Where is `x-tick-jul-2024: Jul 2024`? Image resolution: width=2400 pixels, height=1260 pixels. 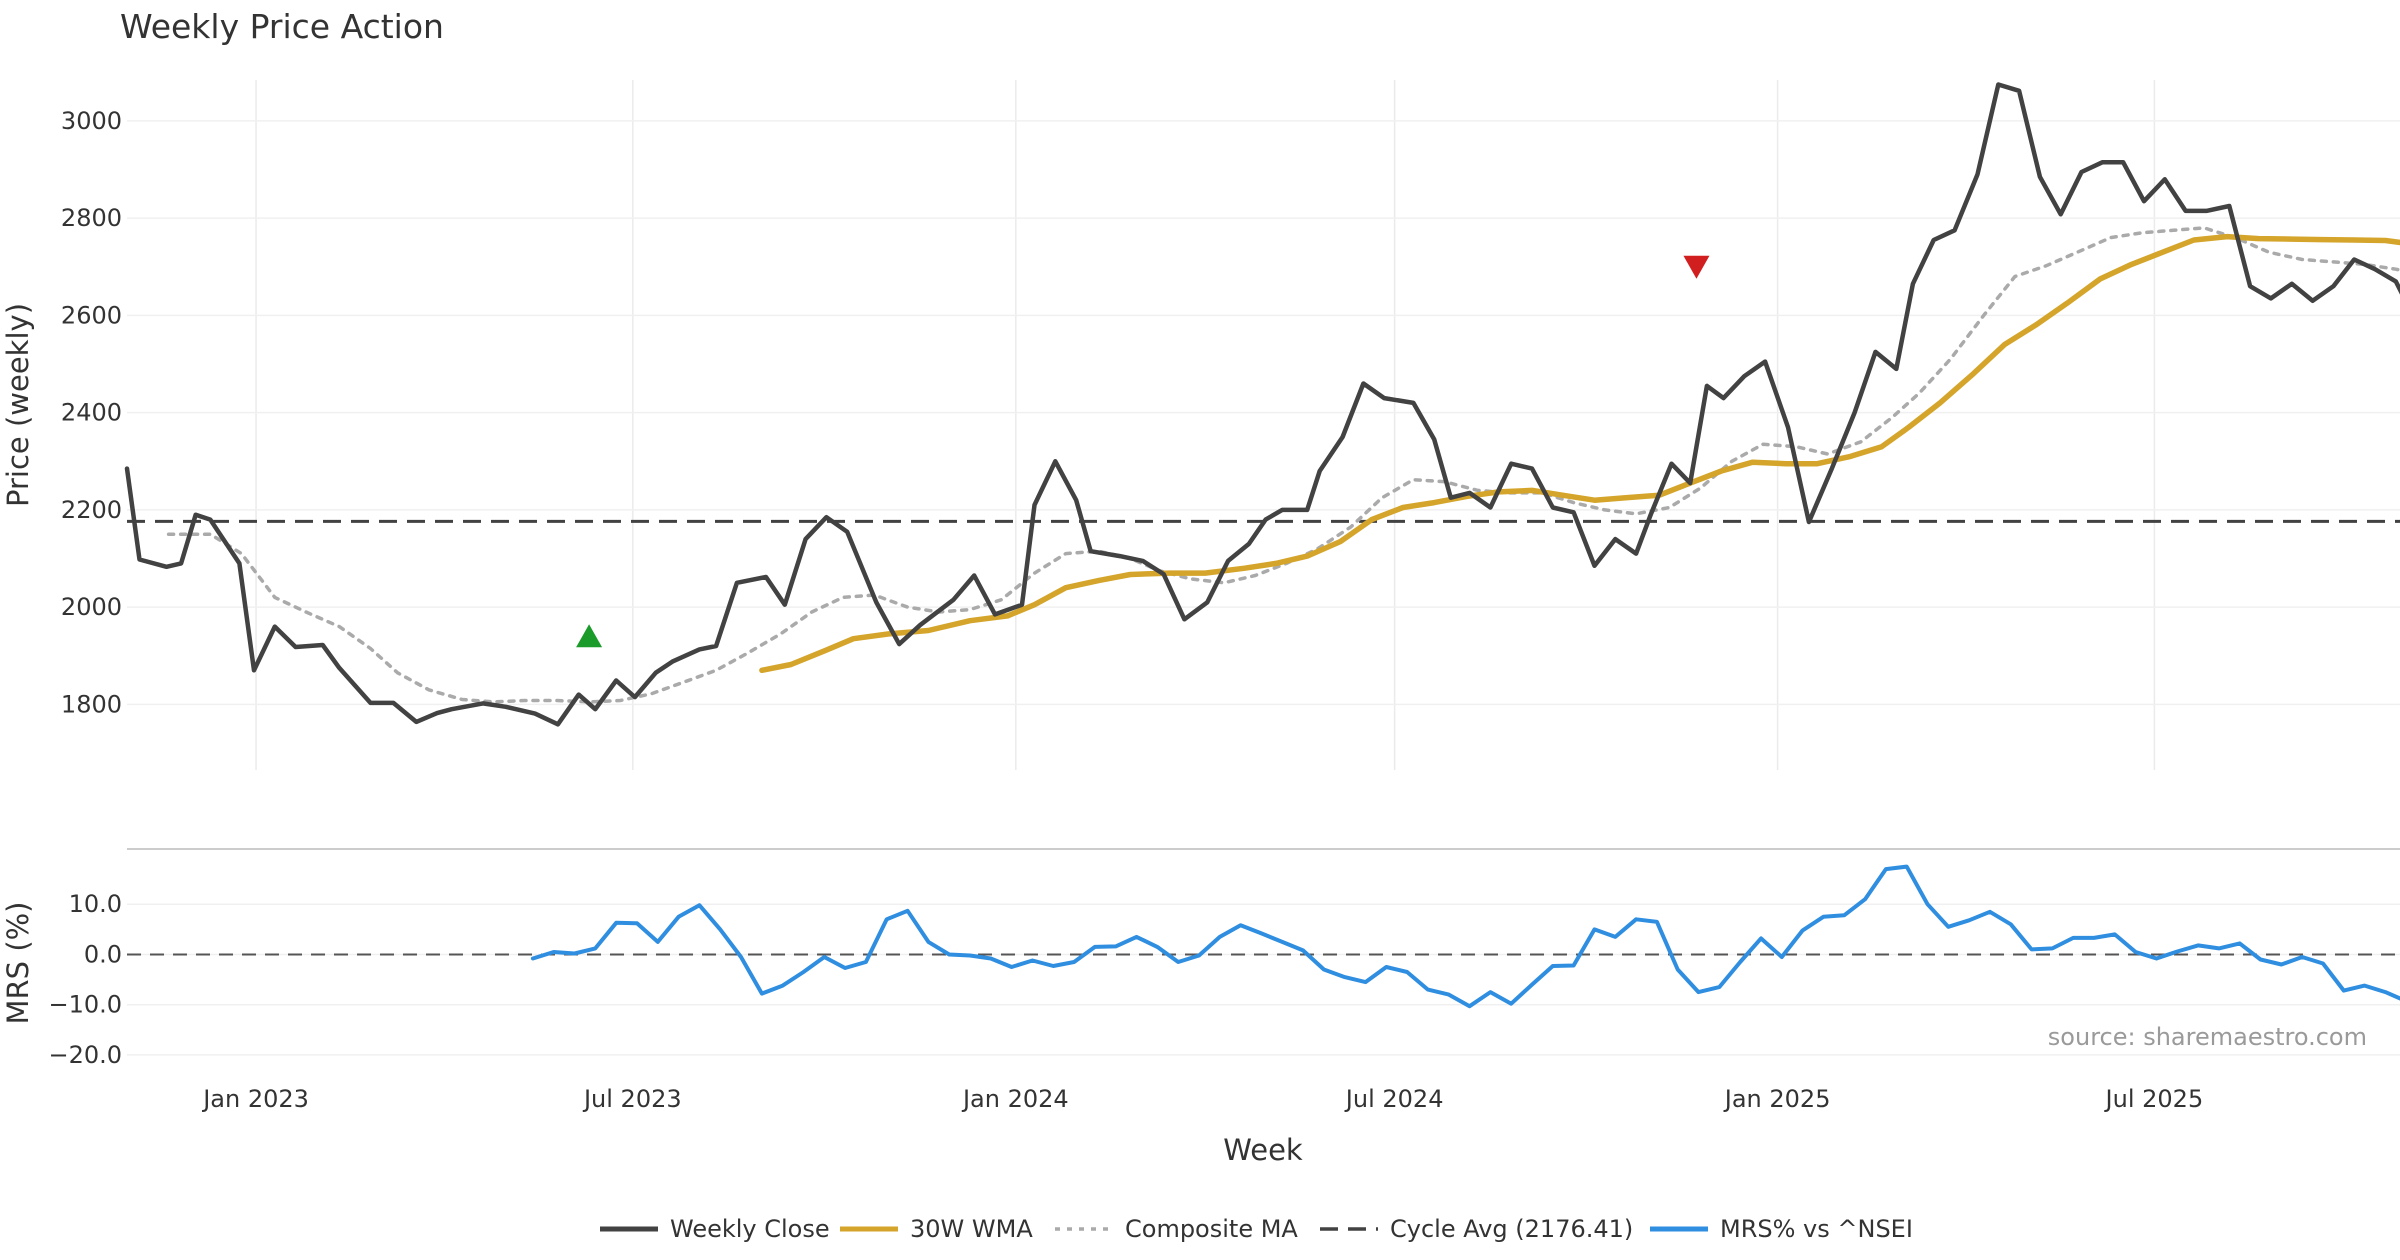
x-tick-jul-2024: Jul 2024 is located at coordinates (1394, 1099).